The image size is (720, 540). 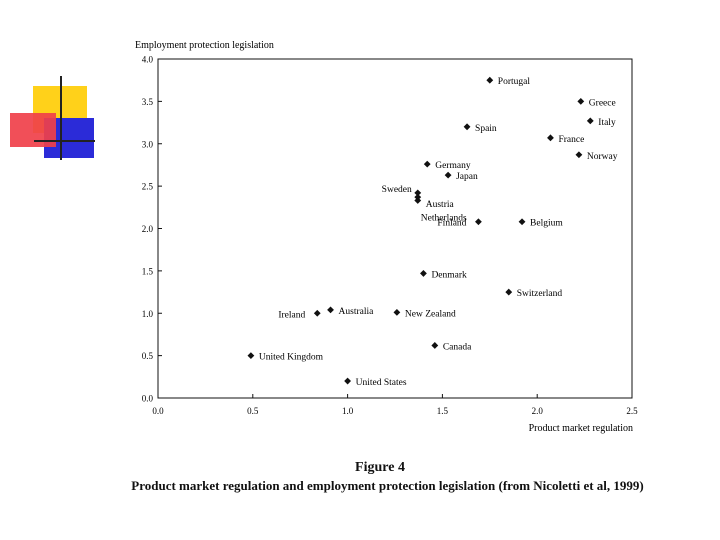 I want to click on point-label: Sweden, so click(x=397, y=190).